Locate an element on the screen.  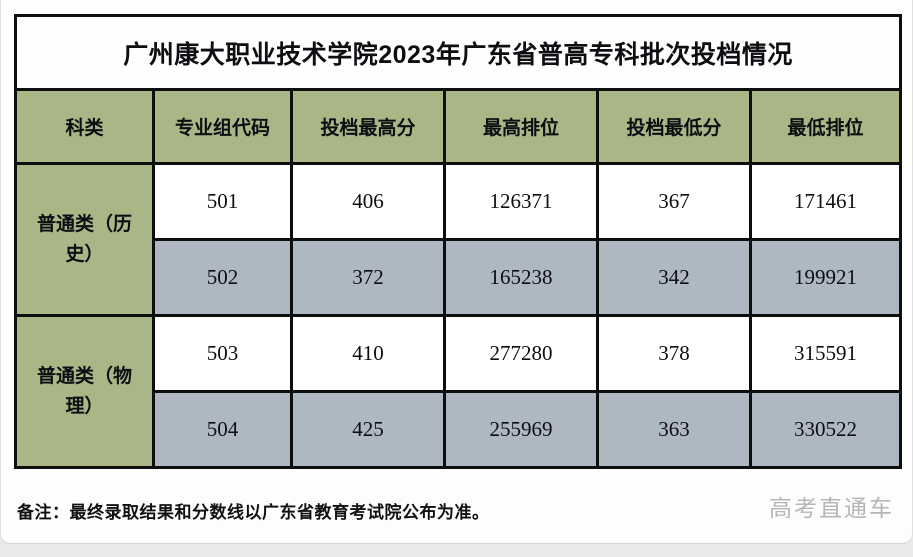
data-cell: 363 is located at coordinates (674, 429).